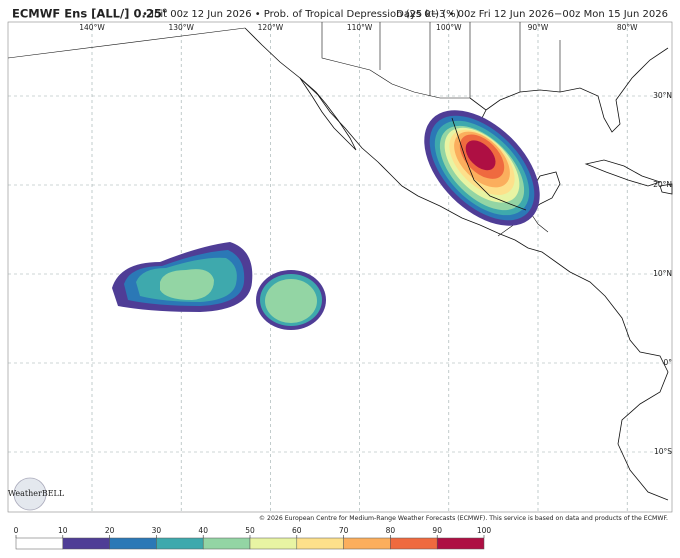  Describe the element at coordinates (250, 530) in the screenshot. I see `colorbar-label: 50` at that location.